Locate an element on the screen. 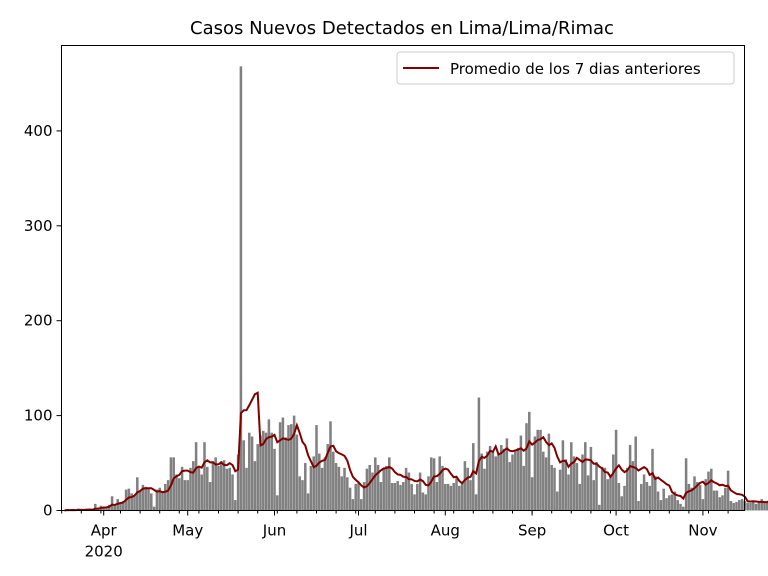  y-tick-label: 200 is located at coordinates (38, 321).